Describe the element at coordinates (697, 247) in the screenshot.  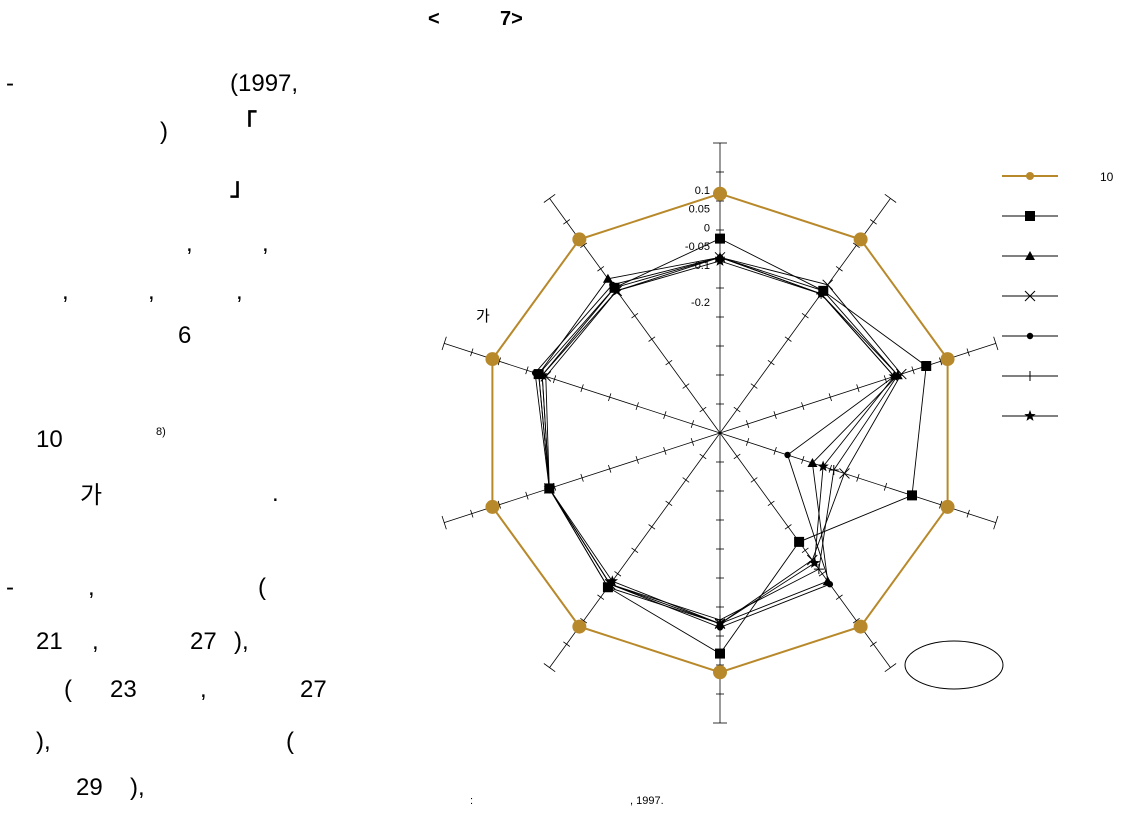
I see `tick-label: -0.05` at that location.